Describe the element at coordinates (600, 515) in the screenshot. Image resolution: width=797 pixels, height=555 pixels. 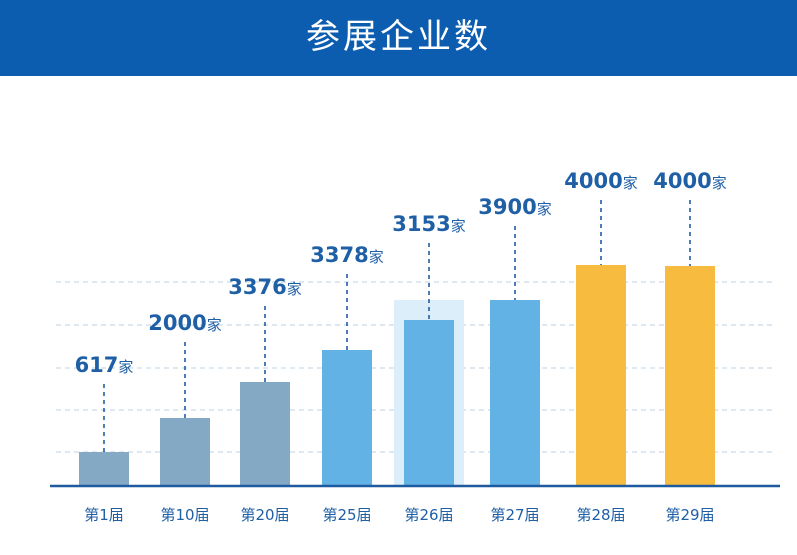
I see `category-label: 第28届` at that location.